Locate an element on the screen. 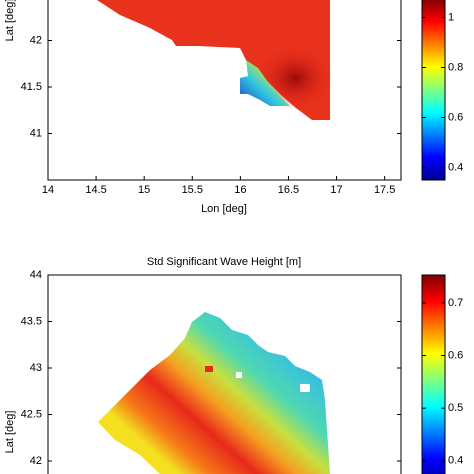 This screenshot has height=474, width=474. y-tick-label: 44 is located at coordinates (36, 275).